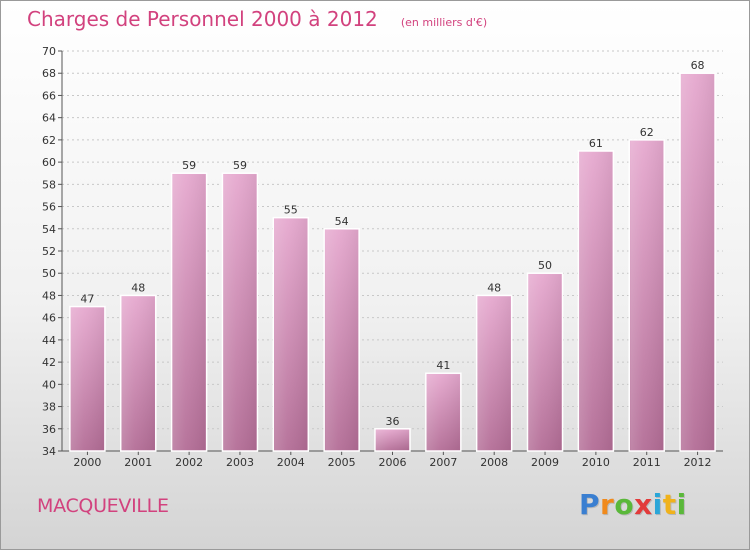  I want to click on y-tick-label: 38, so click(49, 407).